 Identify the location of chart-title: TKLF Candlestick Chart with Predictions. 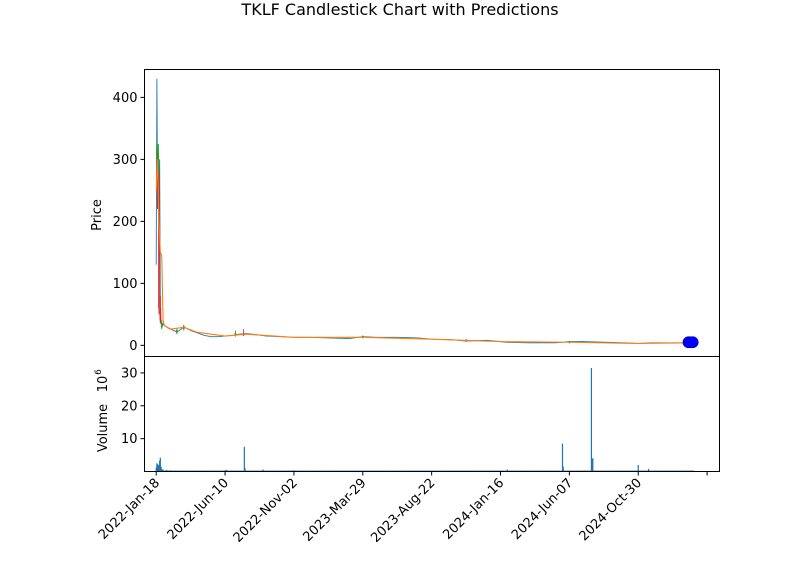
(399, 9).